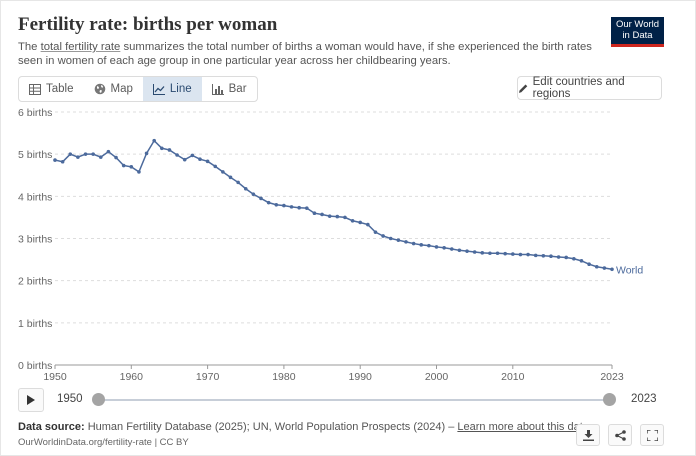 The height and width of the screenshot is (456, 696). What do you see at coordinates (652, 435) in the screenshot?
I see `fullscreen-button` at bounding box center [652, 435].